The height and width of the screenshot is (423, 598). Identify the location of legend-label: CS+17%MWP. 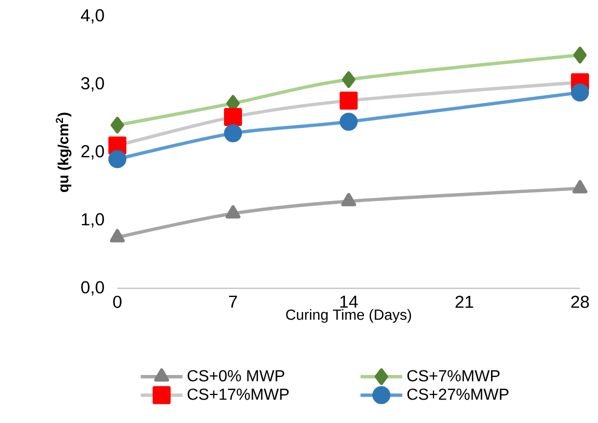
(238, 394).